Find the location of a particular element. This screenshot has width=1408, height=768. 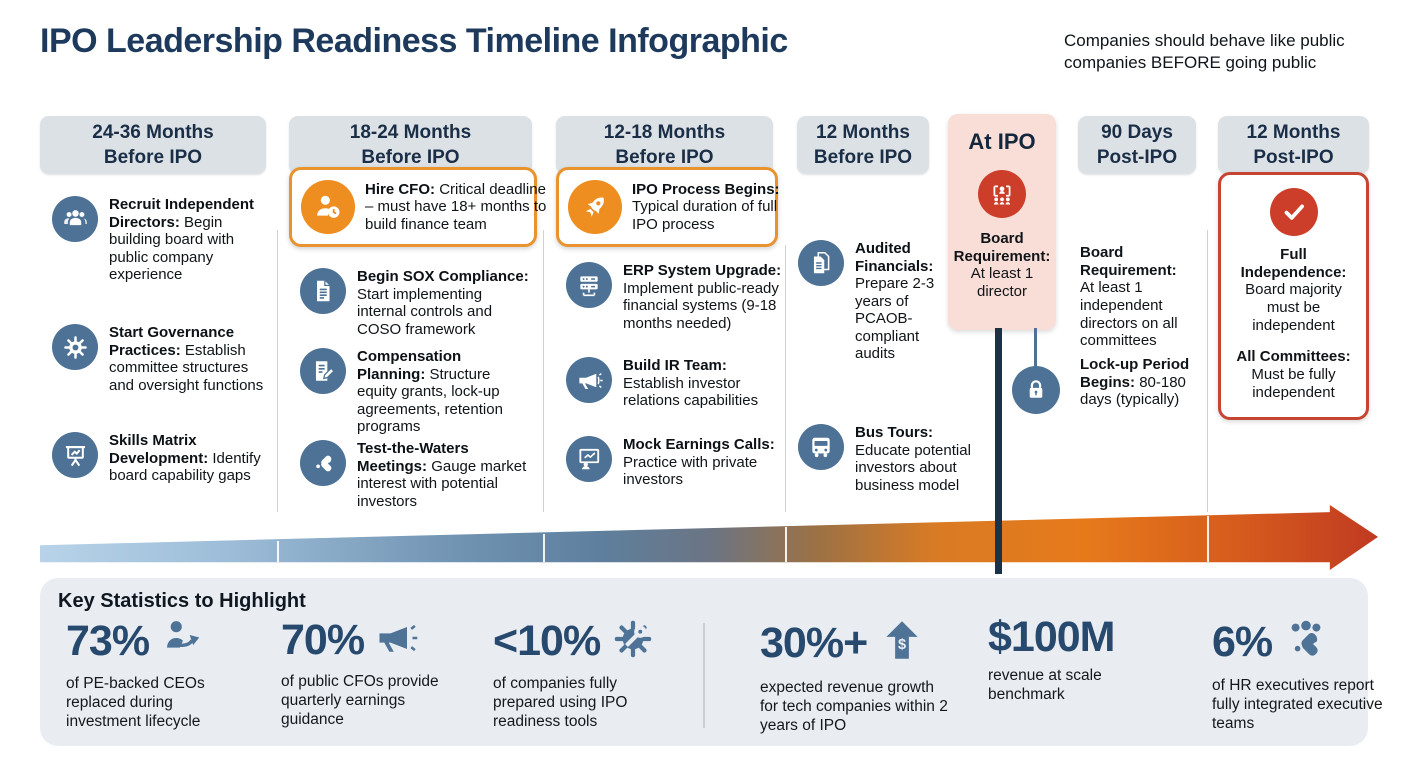

megaphone-icon is located at coordinates (396, 640).